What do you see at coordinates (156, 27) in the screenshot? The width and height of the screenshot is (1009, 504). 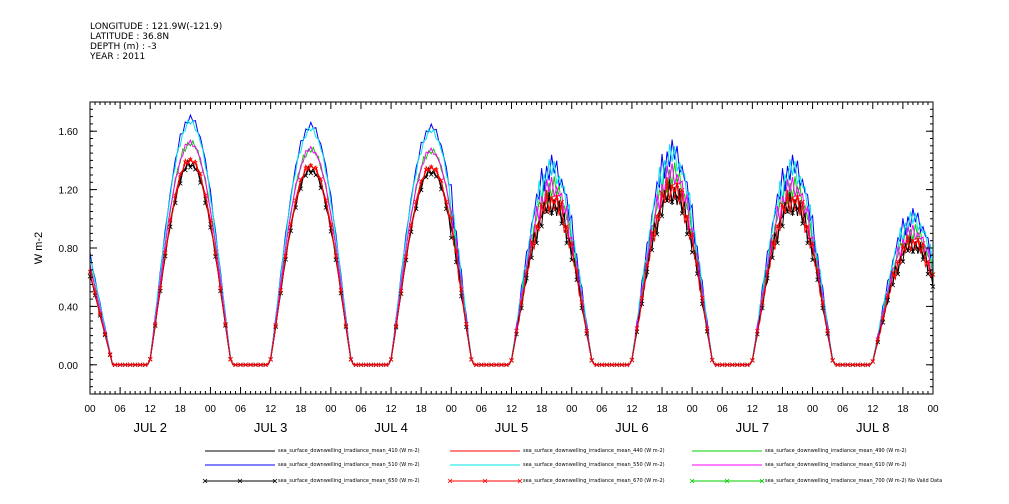 I see `longitude-label: LONGITUDE : 121.9W(-121.9)` at bounding box center [156, 27].